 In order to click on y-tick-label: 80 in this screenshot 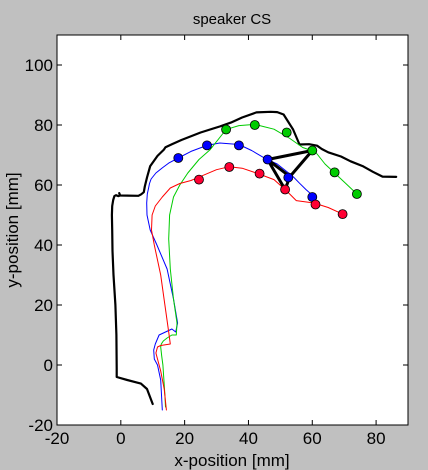, I will do `click(43, 125)`.